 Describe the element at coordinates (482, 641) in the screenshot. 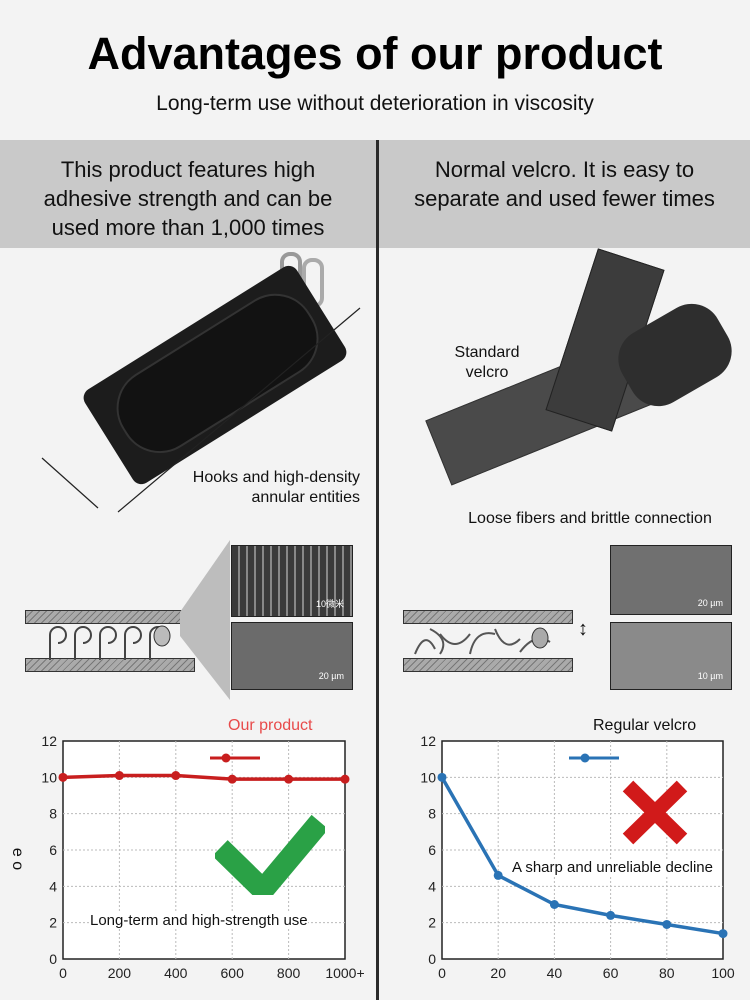

I see `fibers-drawing` at that location.